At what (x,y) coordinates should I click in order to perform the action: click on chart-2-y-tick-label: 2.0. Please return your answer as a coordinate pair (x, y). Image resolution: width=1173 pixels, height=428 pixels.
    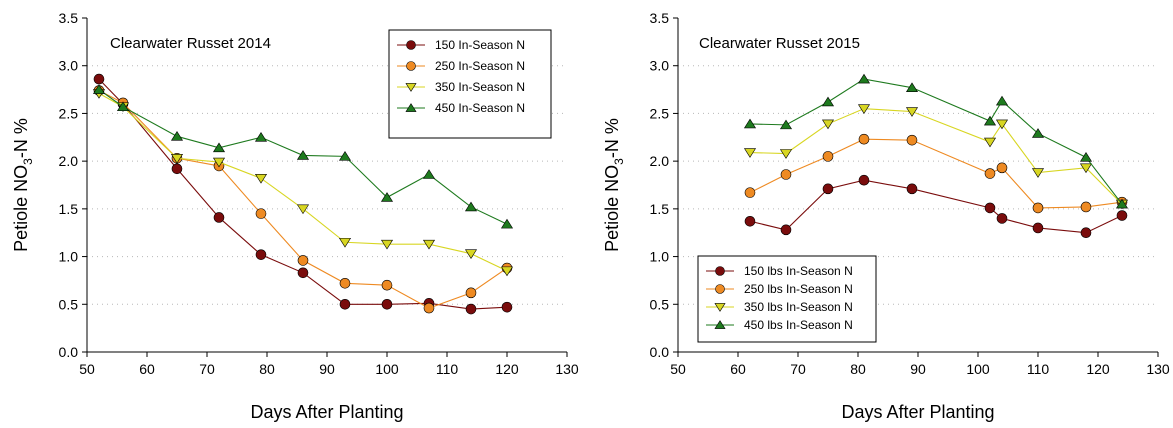
    Looking at the image, I should click on (660, 161).